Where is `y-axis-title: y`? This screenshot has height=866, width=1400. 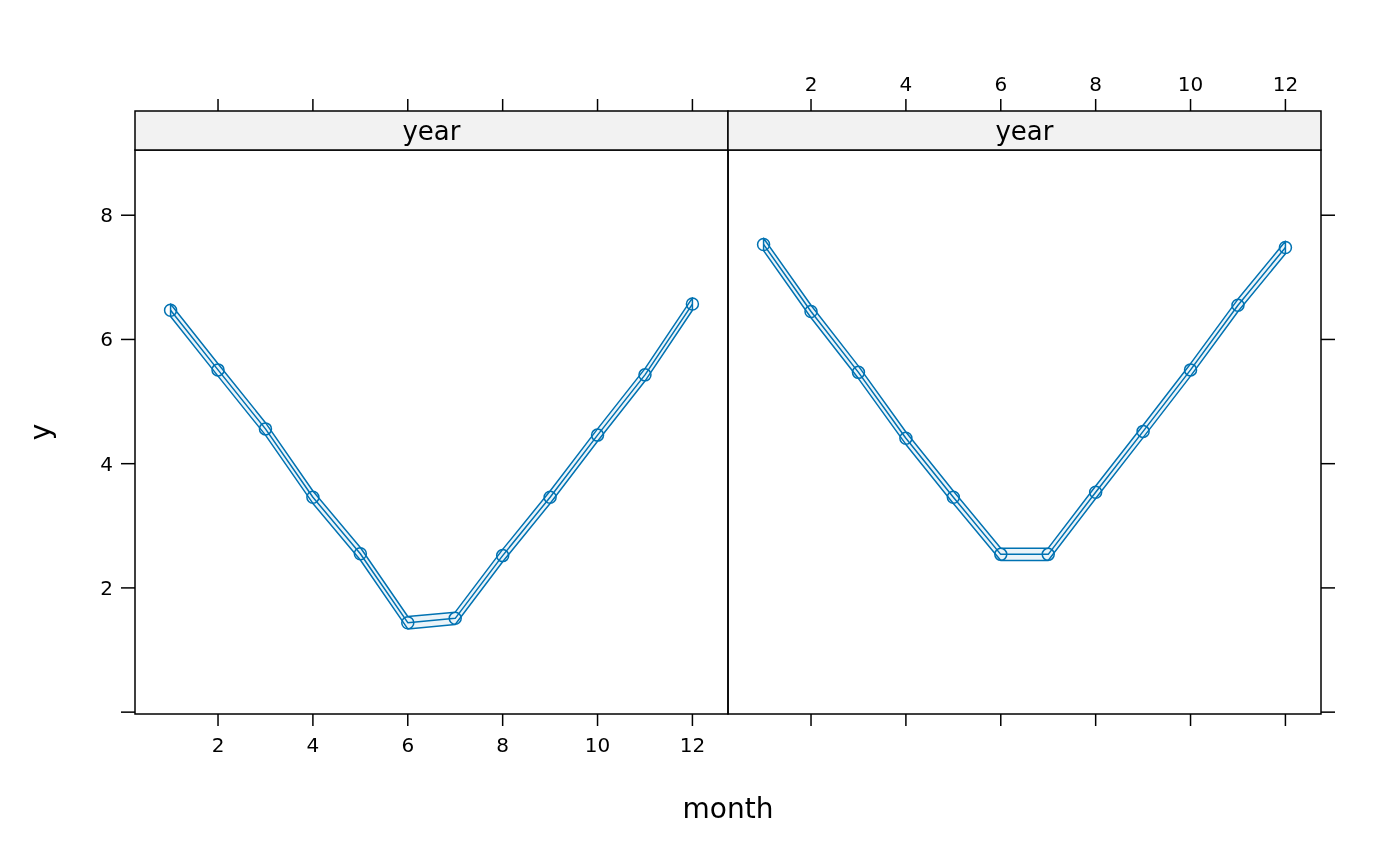
y-axis-title: y is located at coordinates (40, 432).